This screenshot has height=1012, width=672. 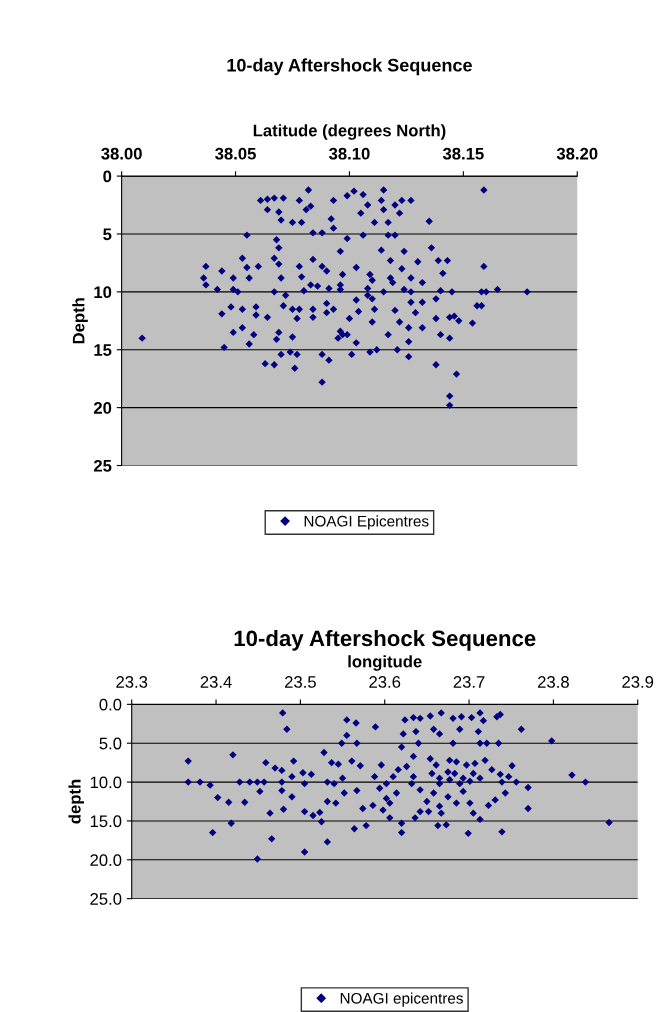 What do you see at coordinates (132, 682) in the screenshot?
I see `x-tick-label: 23.3` at bounding box center [132, 682].